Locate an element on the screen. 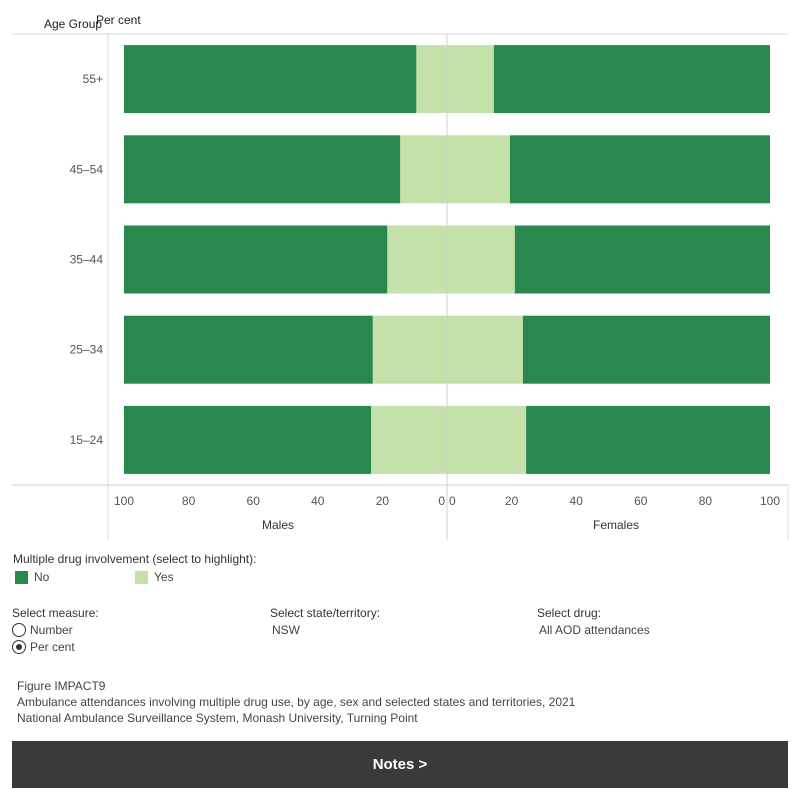 The width and height of the screenshot is (800, 800). legend-swatch-yes is located at coordinates (141, 577).